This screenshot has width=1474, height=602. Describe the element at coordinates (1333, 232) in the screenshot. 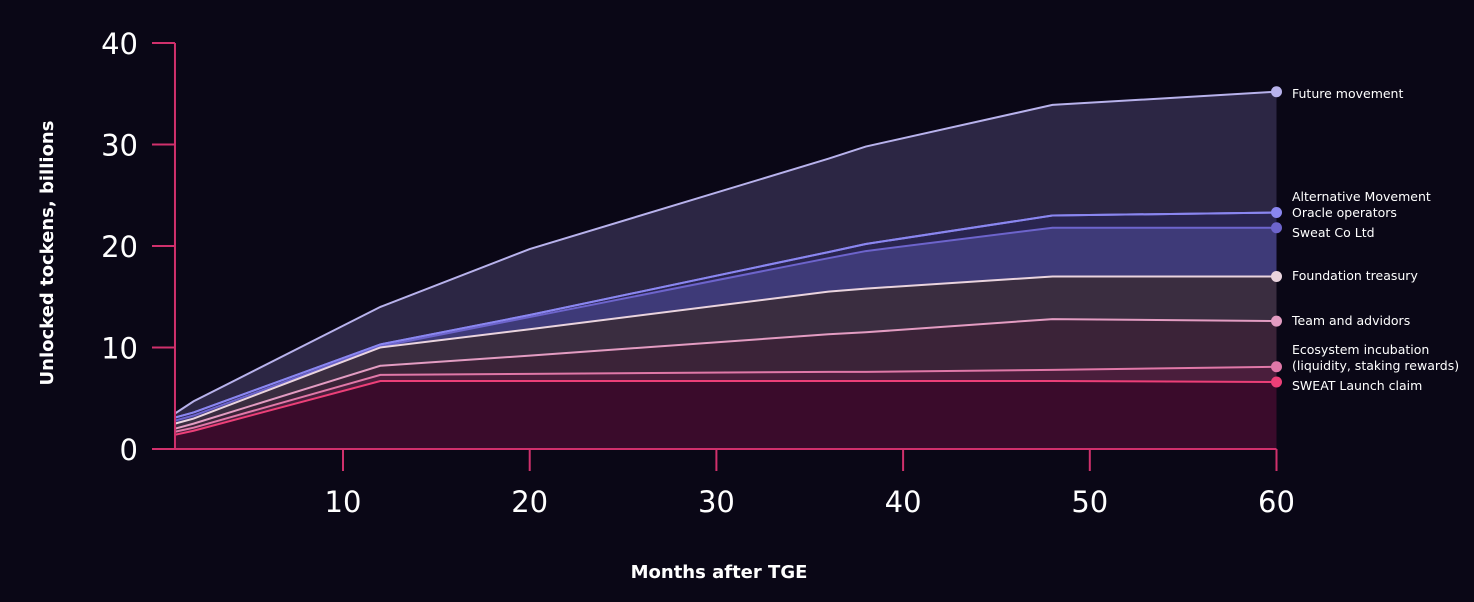

I see `legend-label-3: Sweat Co Ltd` at that location.